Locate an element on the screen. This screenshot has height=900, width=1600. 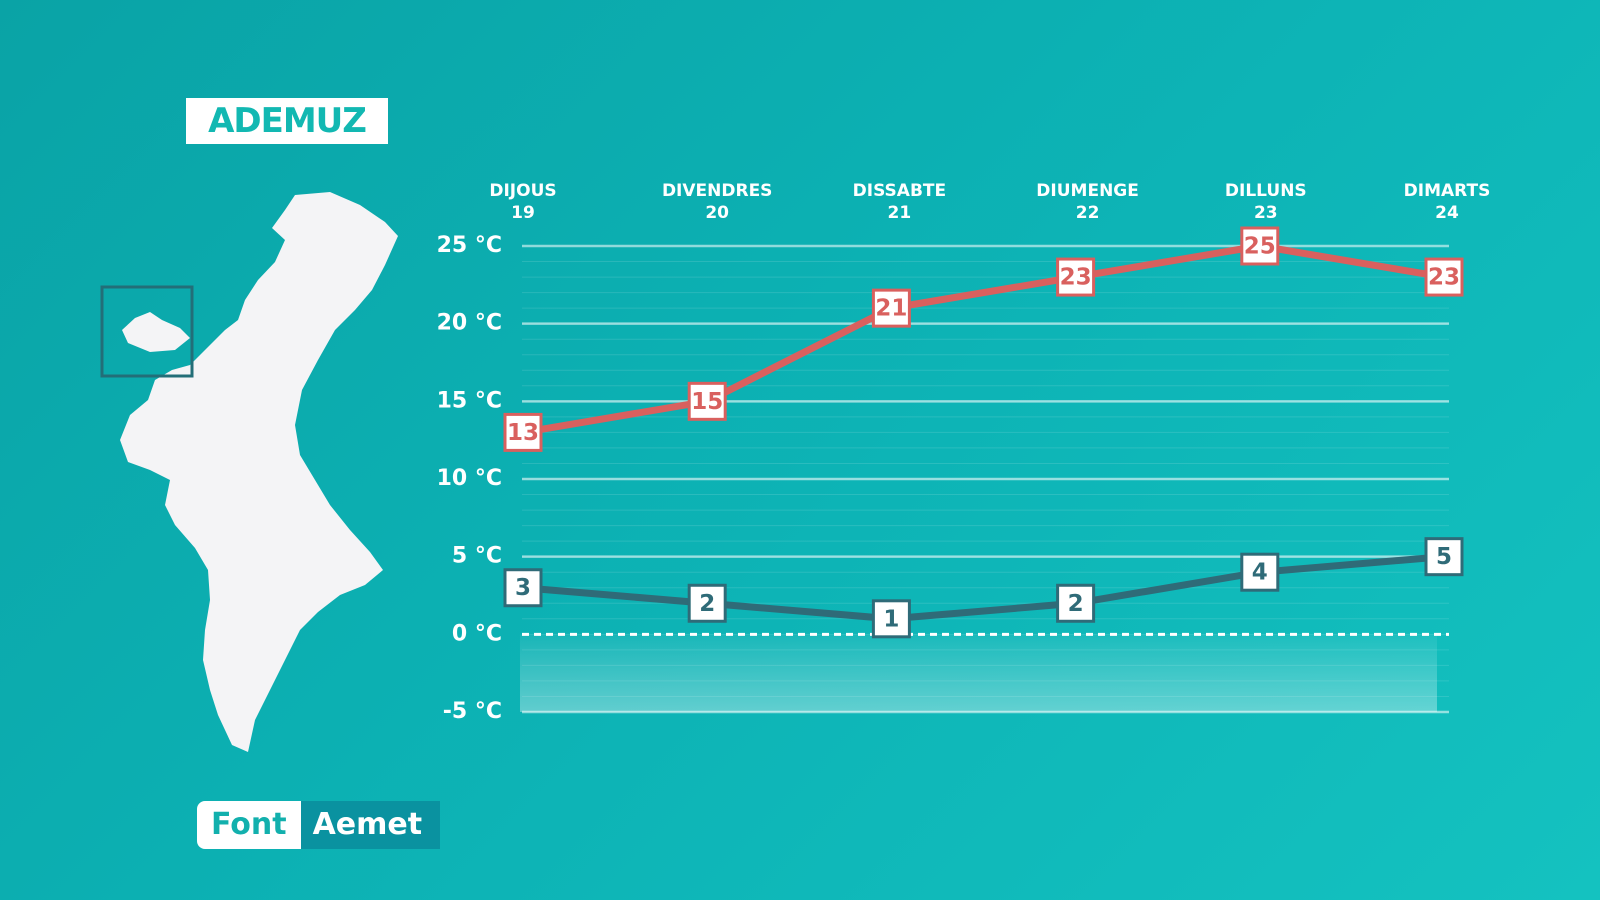
source-name: Aemet is located at coordinates (370, 825).